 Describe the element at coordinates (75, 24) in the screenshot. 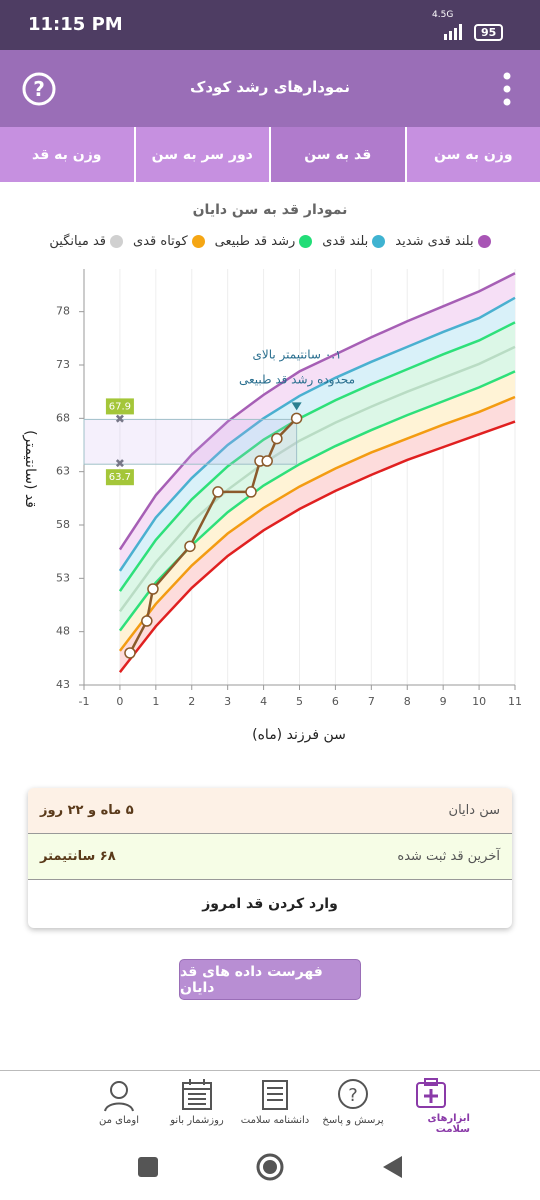

I see `time: 11:15 PM` at that location.